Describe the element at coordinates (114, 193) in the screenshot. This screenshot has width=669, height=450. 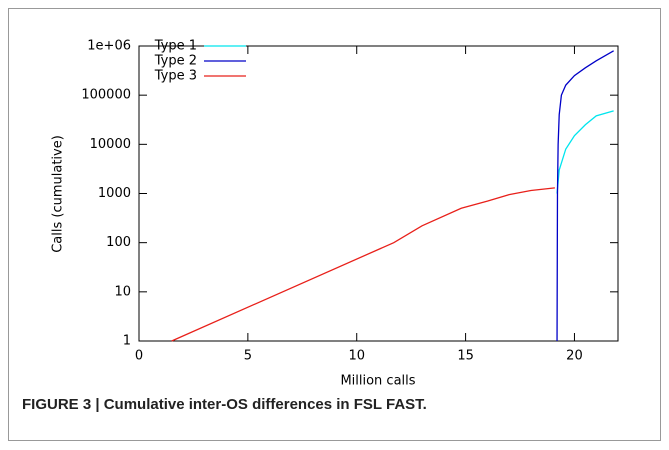
I see `y-tick-label: 1000` at that location.